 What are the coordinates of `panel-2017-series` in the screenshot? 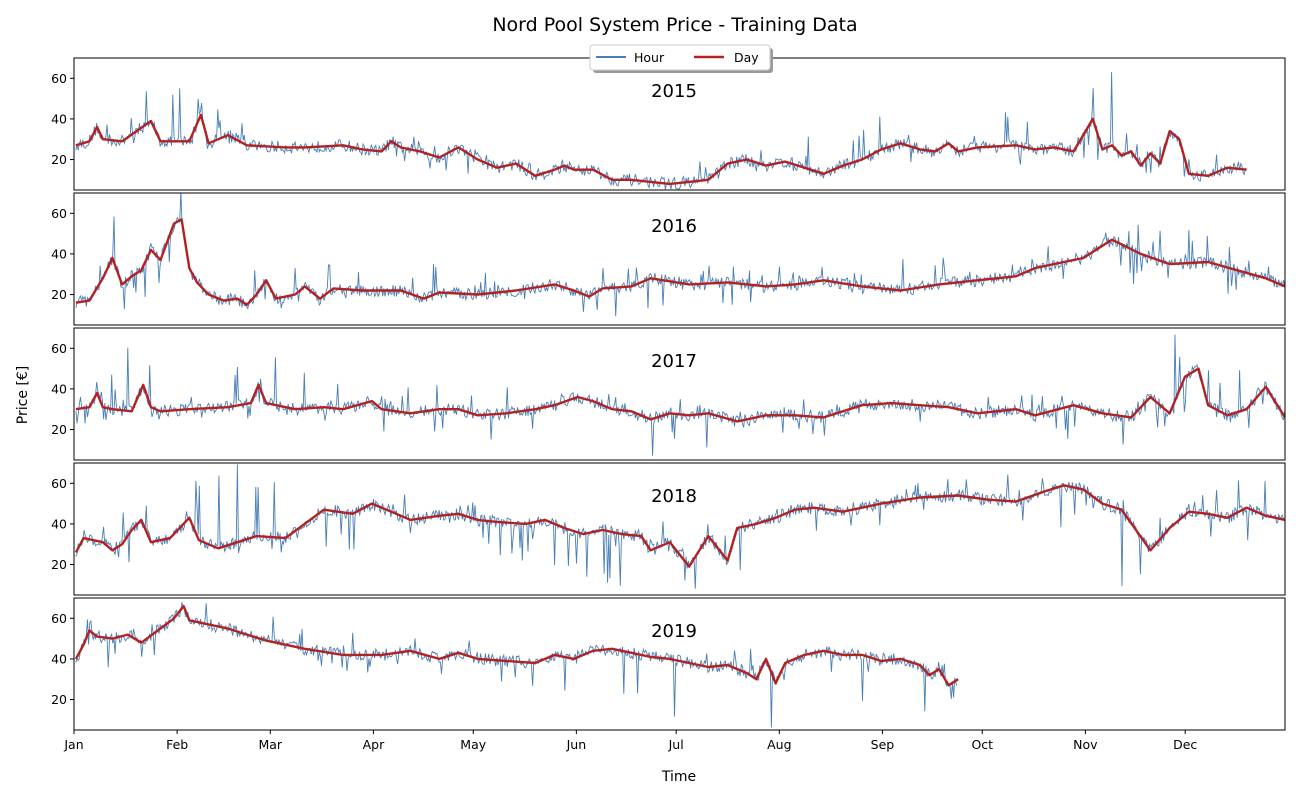 It's located at (680, 395).